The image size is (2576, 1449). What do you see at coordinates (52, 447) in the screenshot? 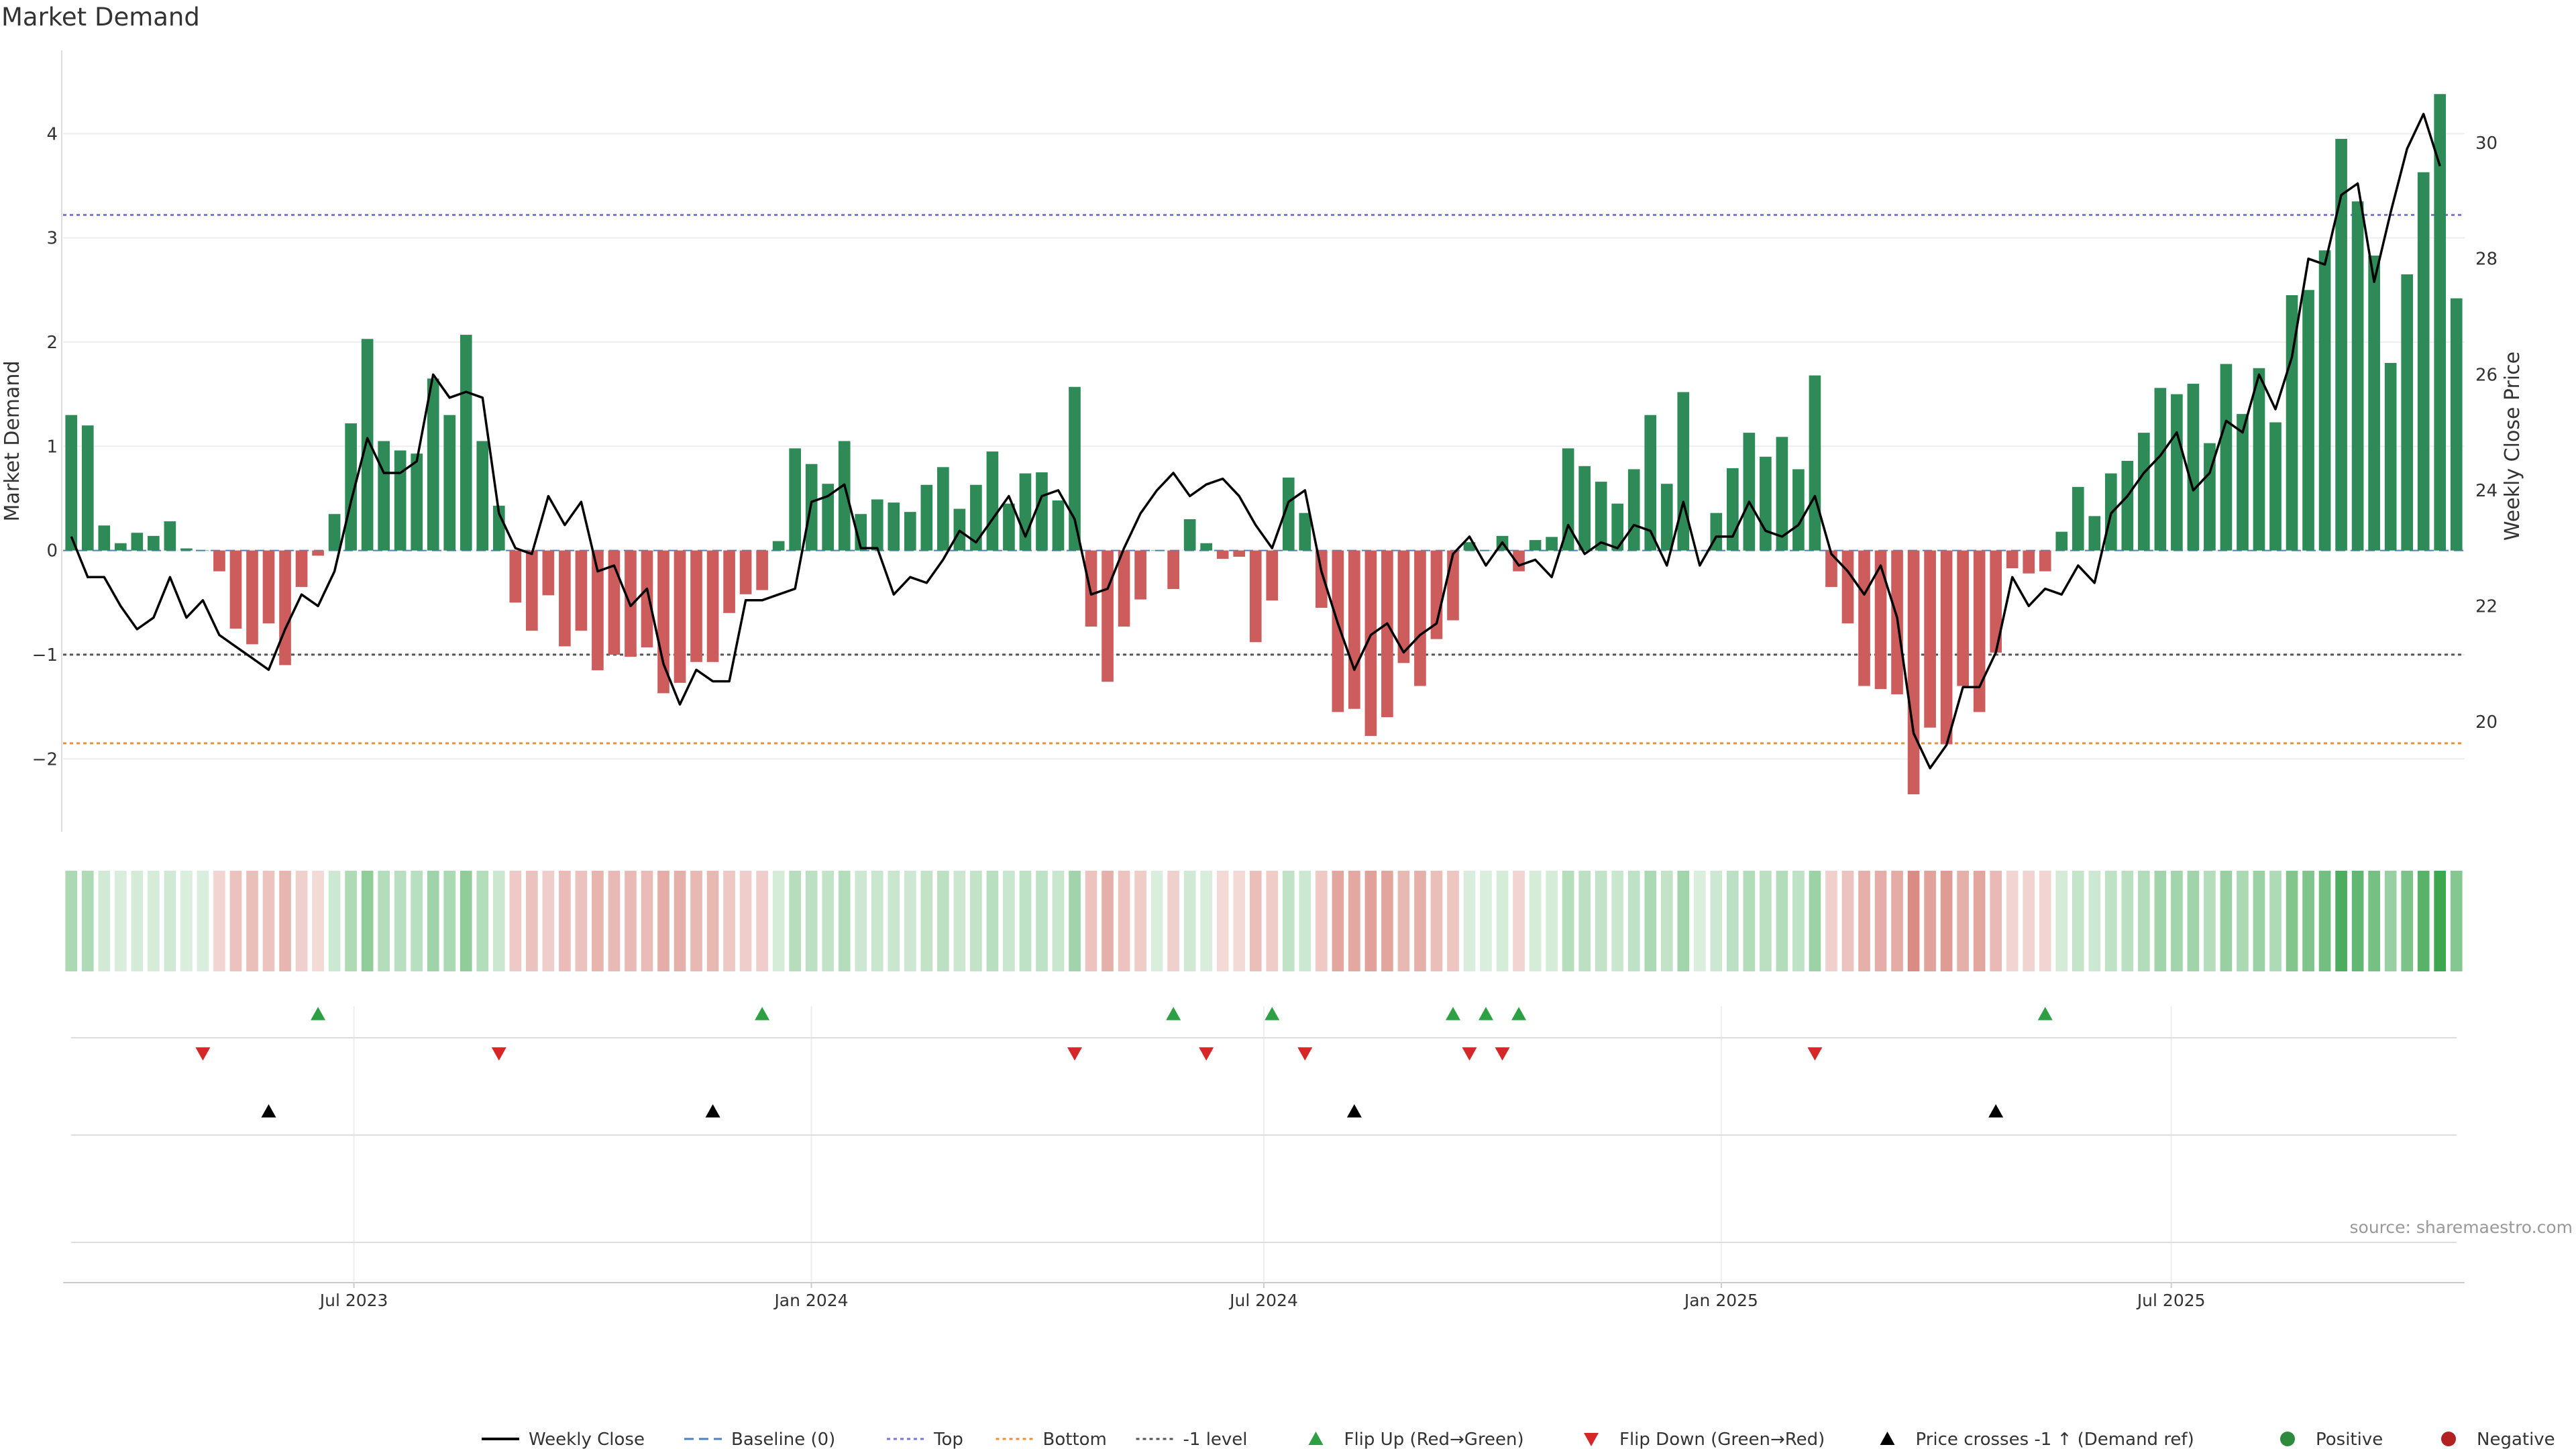
I see `y-tick-label: 1` at bounding box center [52, 447].